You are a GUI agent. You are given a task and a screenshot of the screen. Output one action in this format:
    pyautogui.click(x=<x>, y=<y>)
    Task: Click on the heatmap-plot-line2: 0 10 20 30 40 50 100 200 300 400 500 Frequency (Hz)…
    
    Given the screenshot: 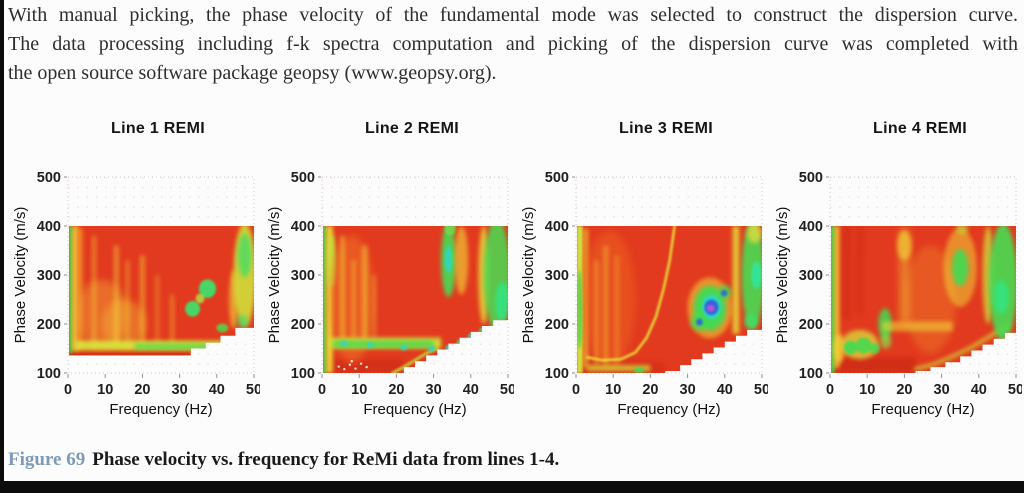 What is the action you would take?
    pyautogui.click(x=390, y=294)
    